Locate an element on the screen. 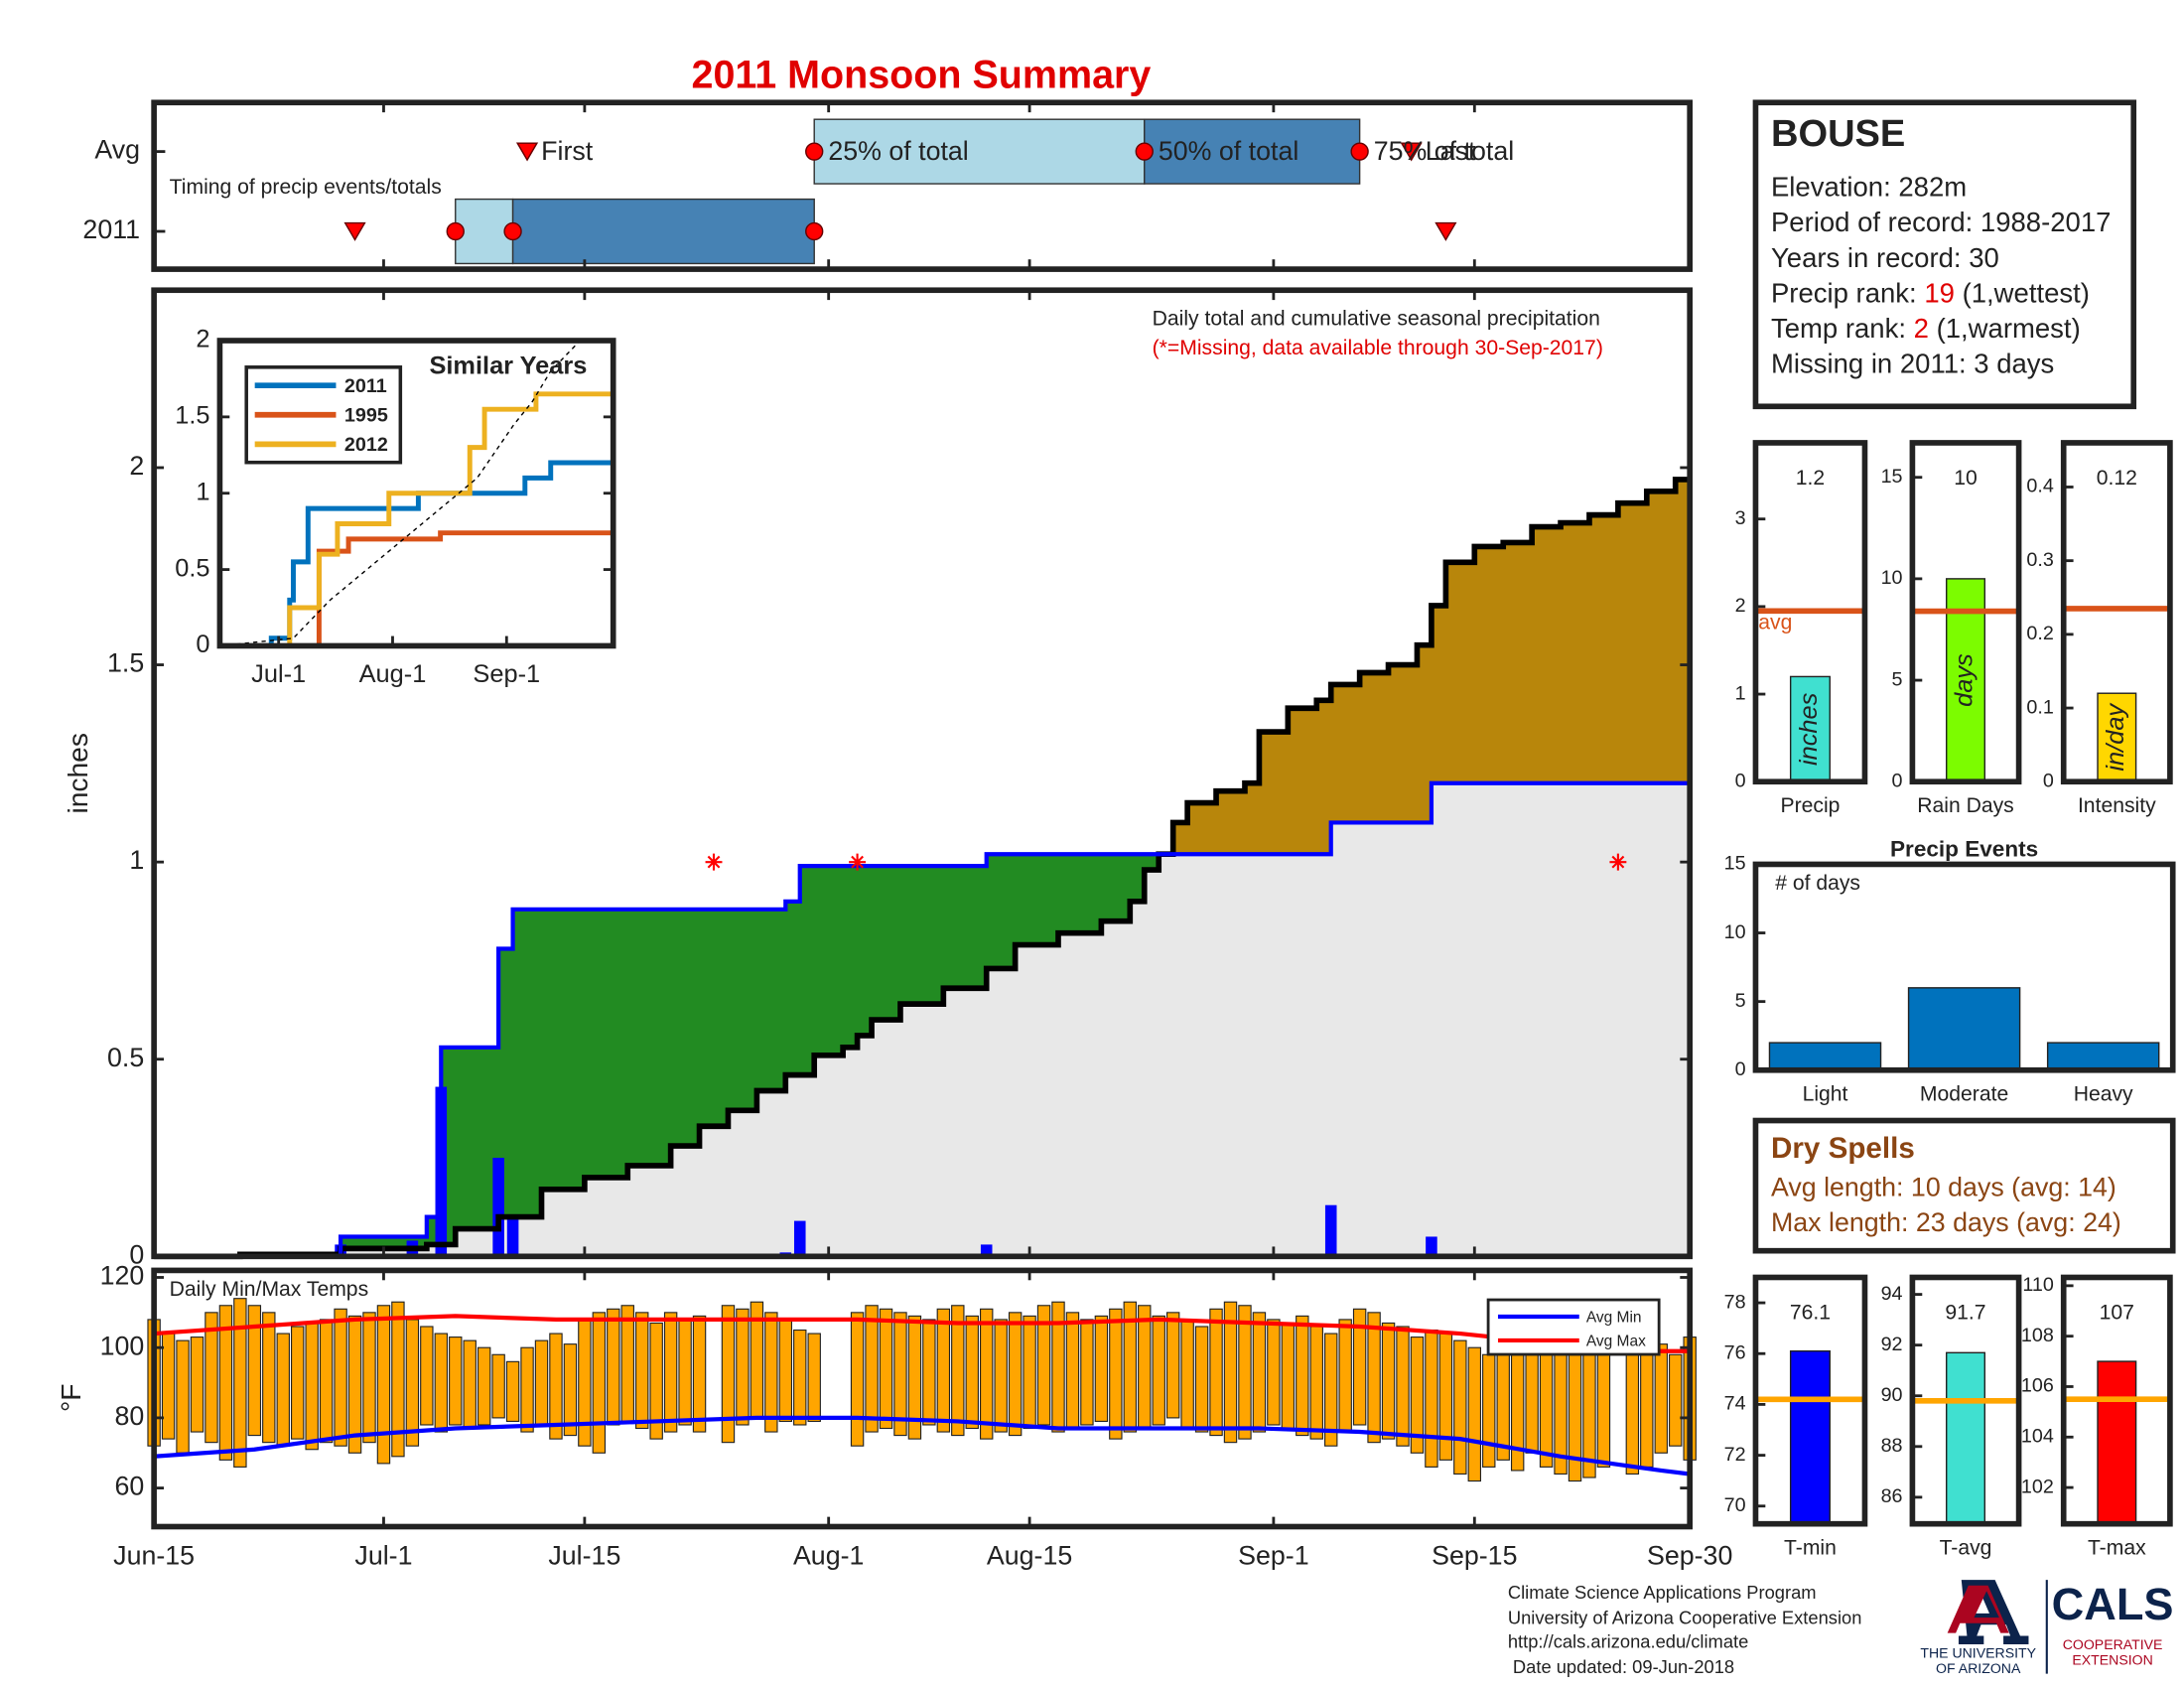  bar is located at coordinates (1964, 1029).